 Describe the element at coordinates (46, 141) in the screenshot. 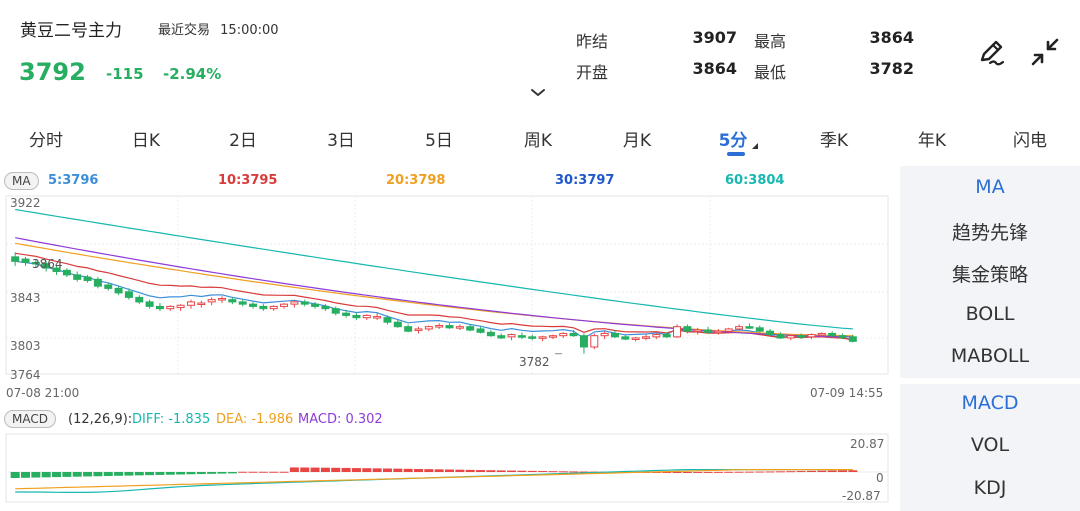

I see `tab-0: 分时` at that location.